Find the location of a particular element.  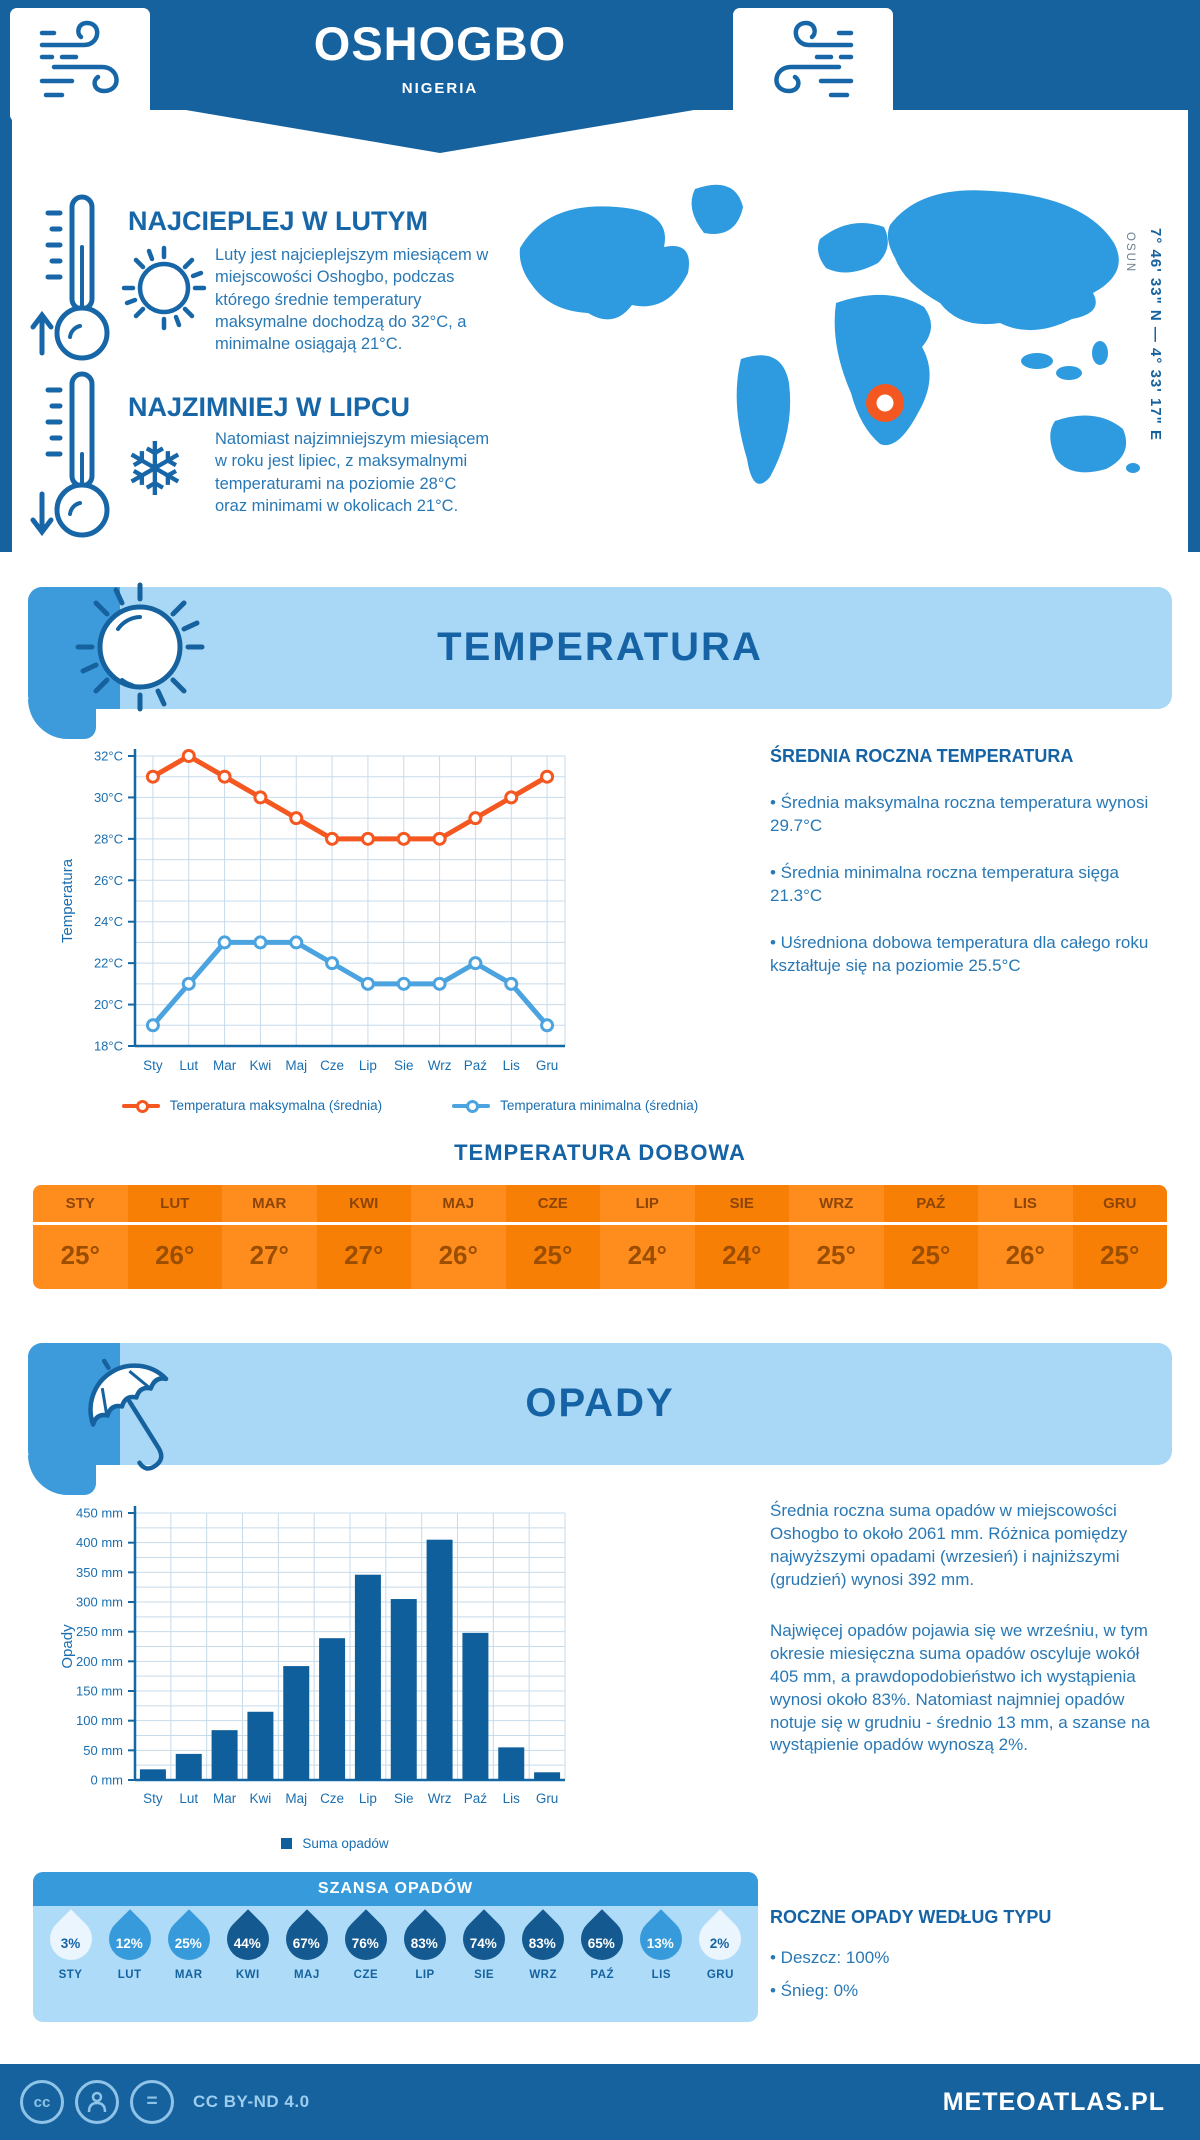

table-month-header: MAJ is located at coordinates (458, 1203).